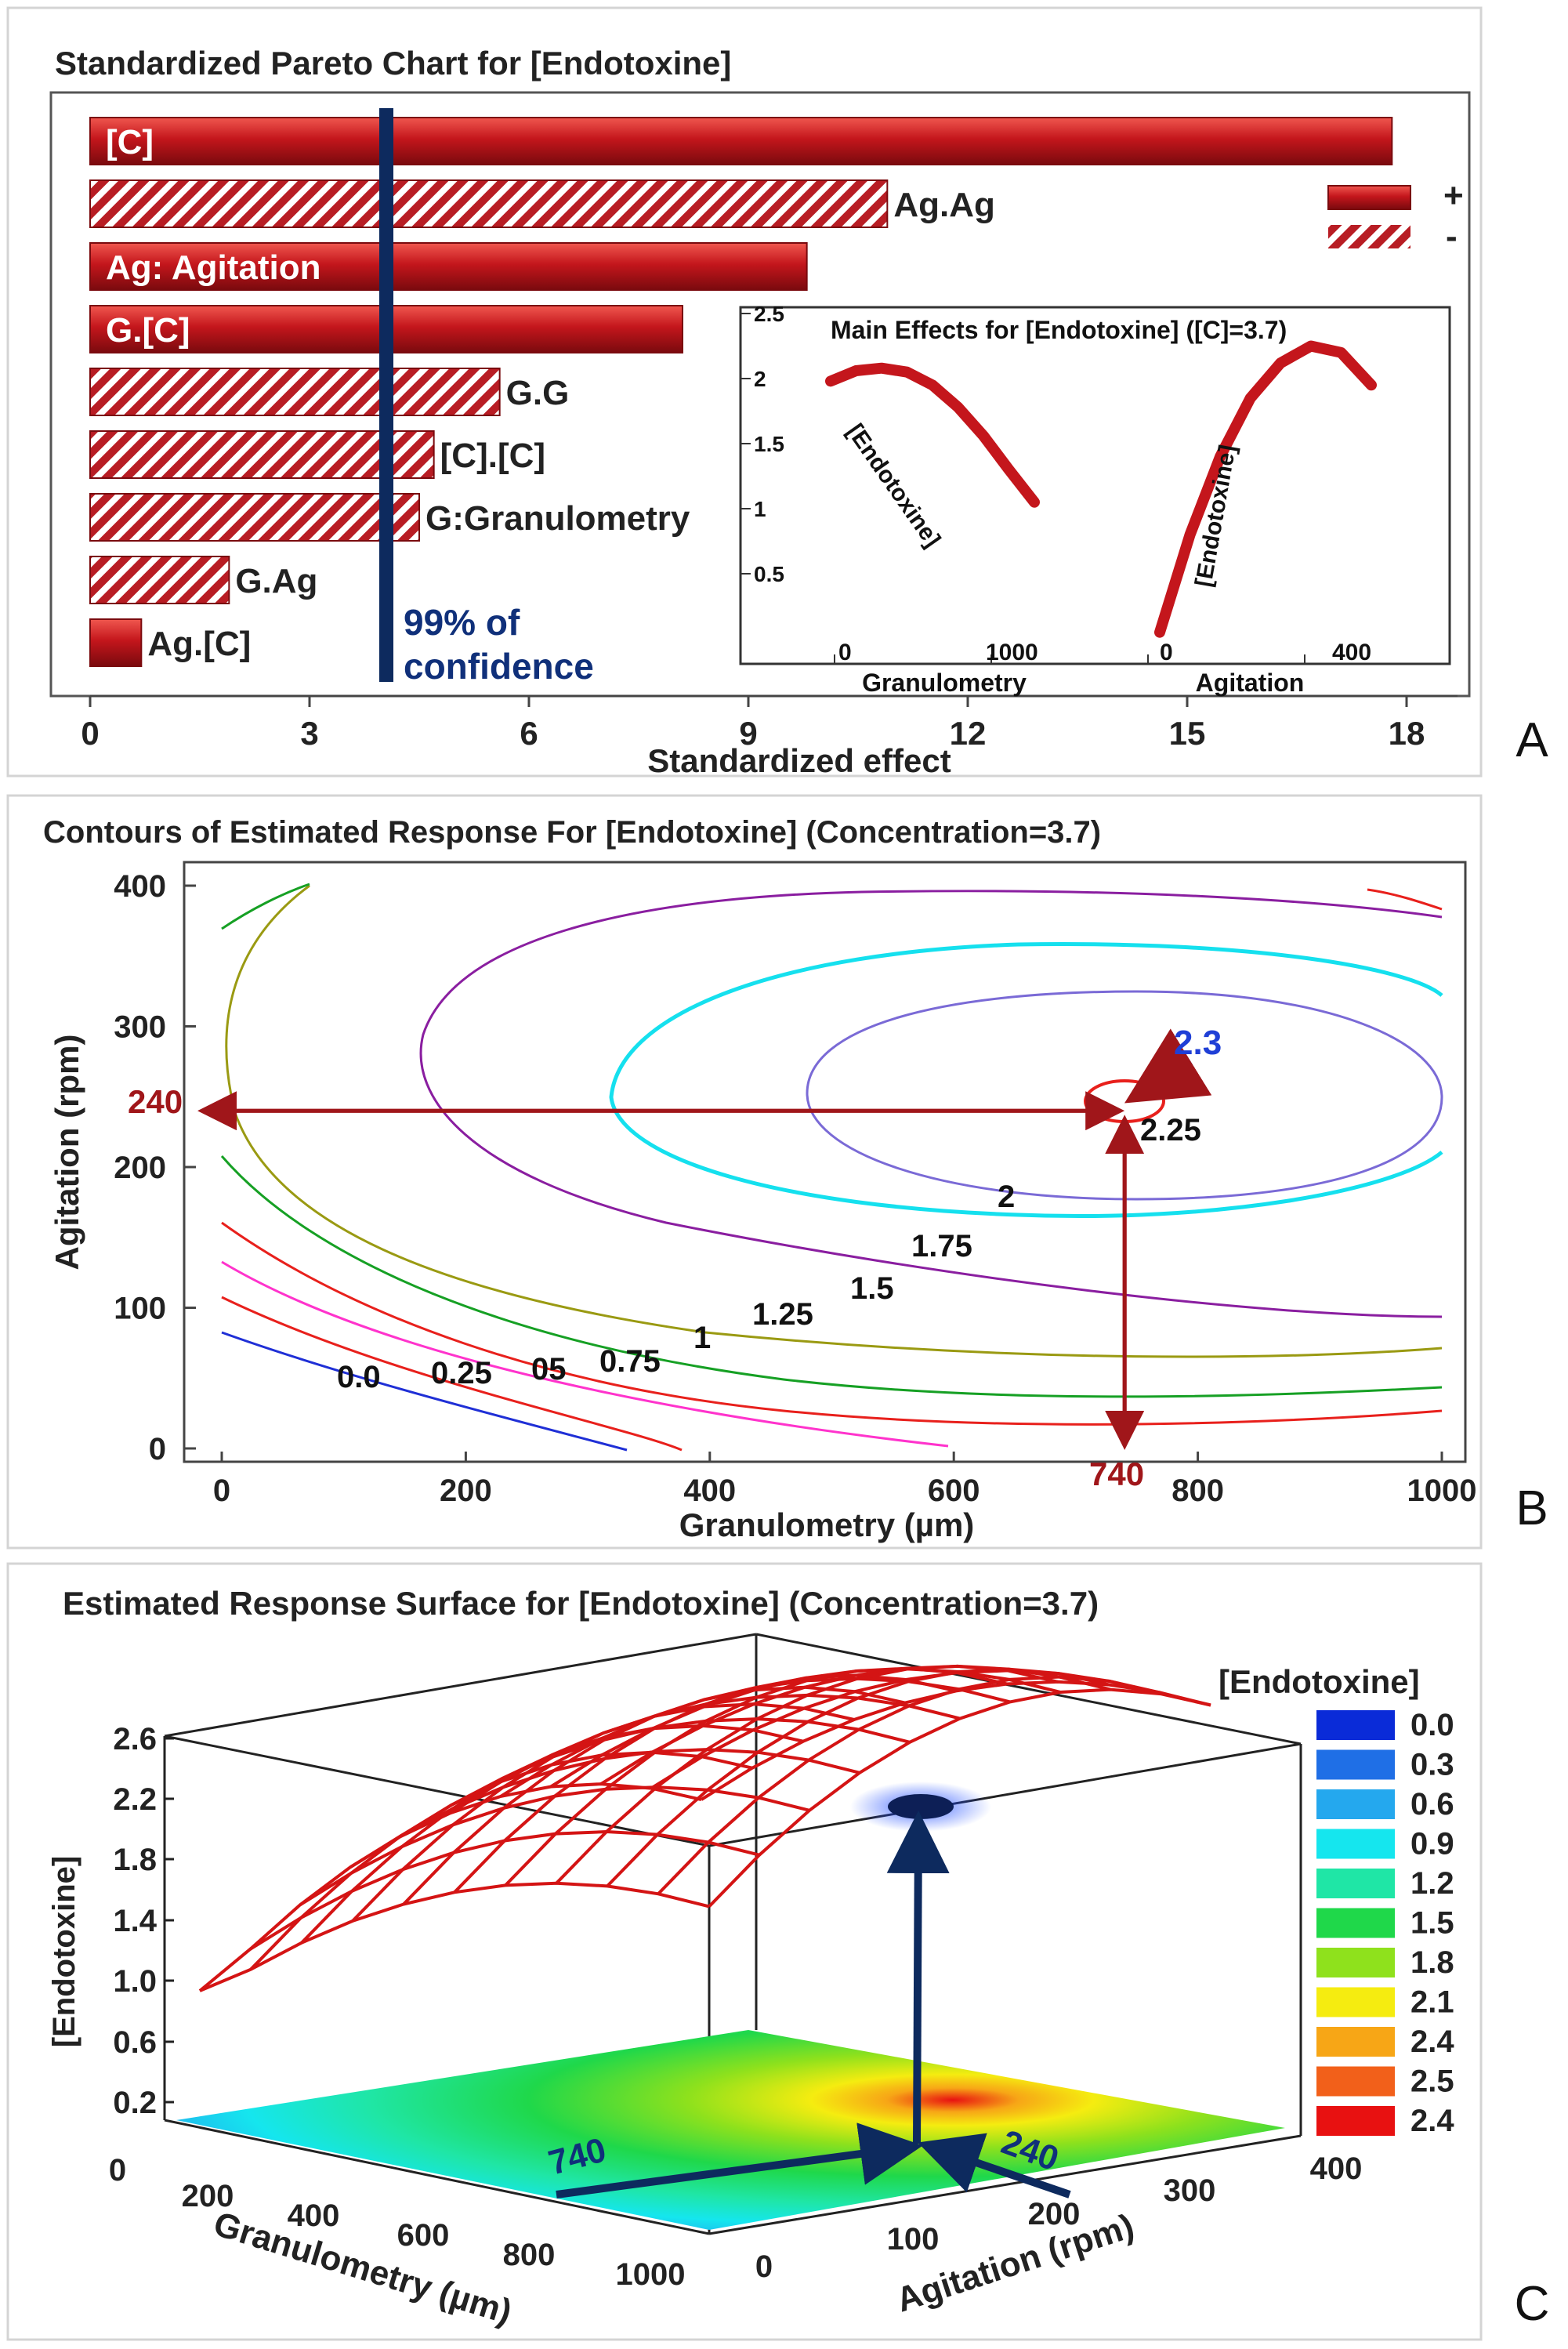 Image resolution: width=1568 pixels, height=2349 pixels. What do you see at coordinates (309, 733) in the screenshot?
I see `x-tick-label: 3` at bounding box center [309, 733].